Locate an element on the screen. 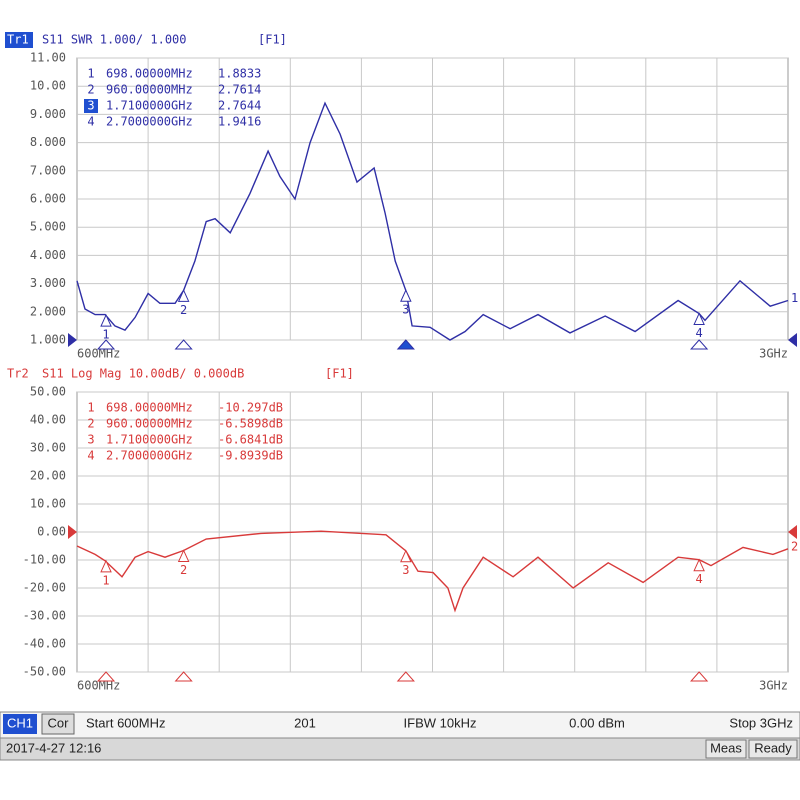 This screenshot has width=800, height=800. trace-title: S11 SWR 1.000/ 1.000 is located at coordinates (114, 40).